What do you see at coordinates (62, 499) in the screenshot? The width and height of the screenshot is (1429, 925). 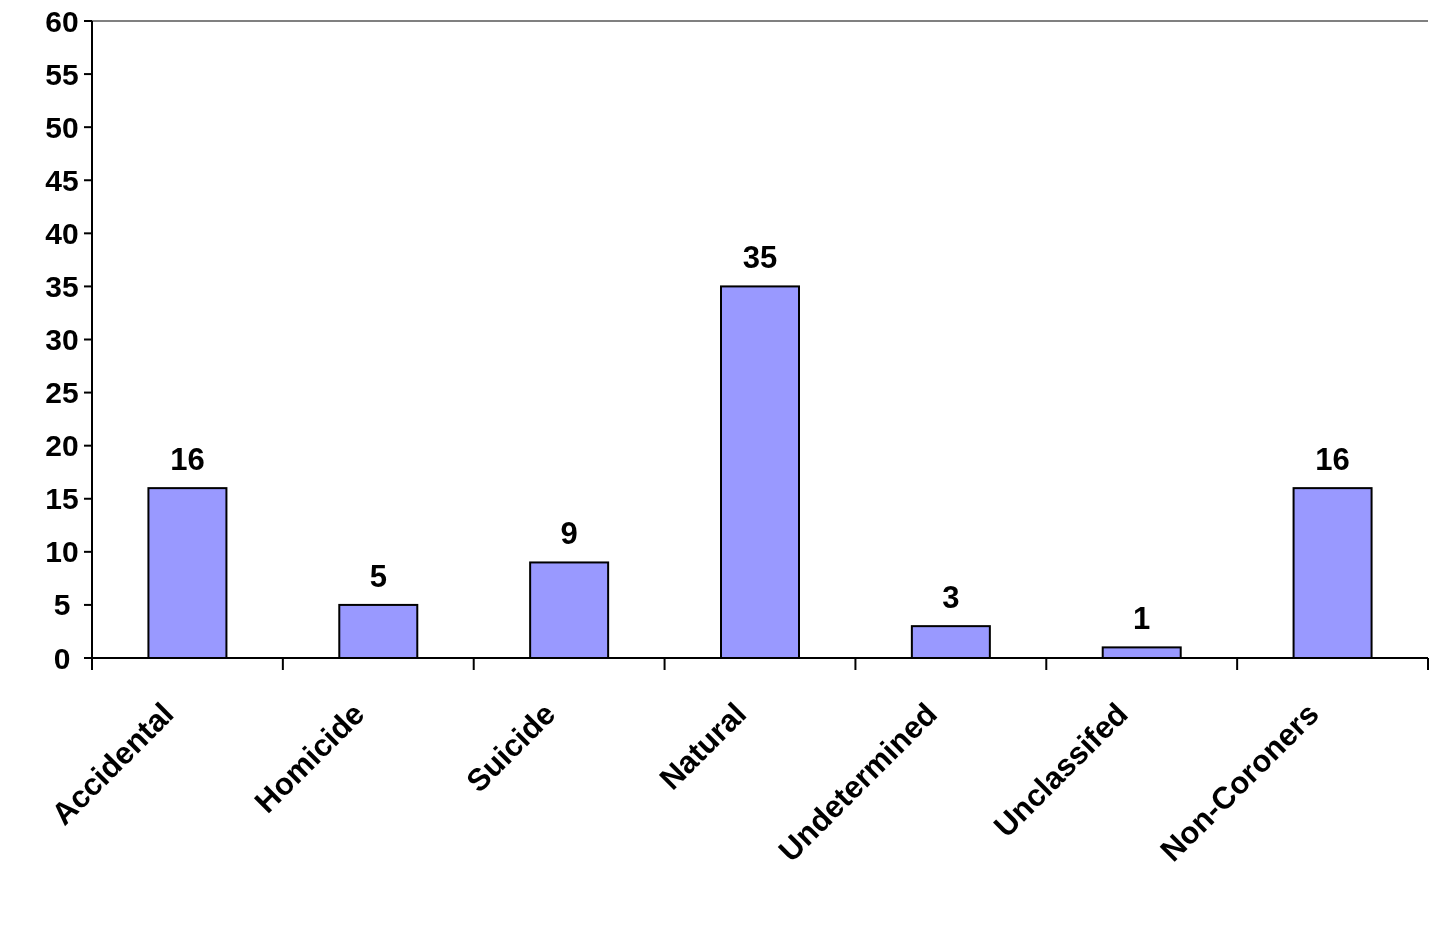 I see `y-tick-label: 15` at bounding box center [62, 499].